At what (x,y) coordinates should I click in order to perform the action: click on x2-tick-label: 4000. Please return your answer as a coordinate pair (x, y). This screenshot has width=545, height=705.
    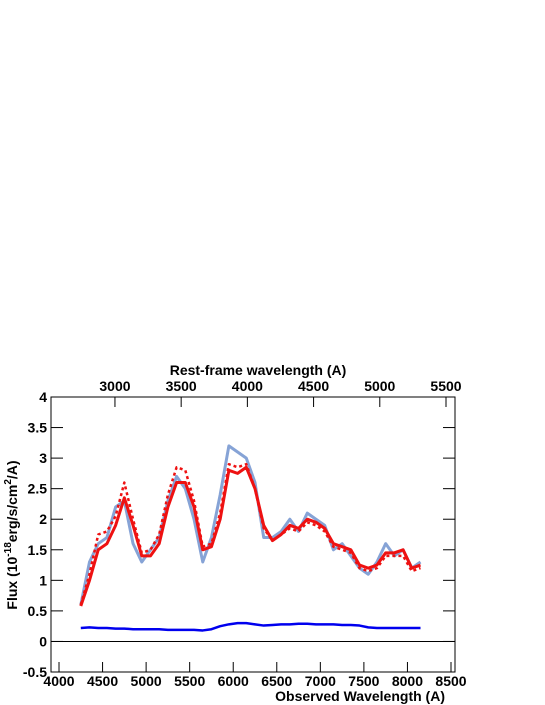
    Looking at the image, I should click on (247, 386).